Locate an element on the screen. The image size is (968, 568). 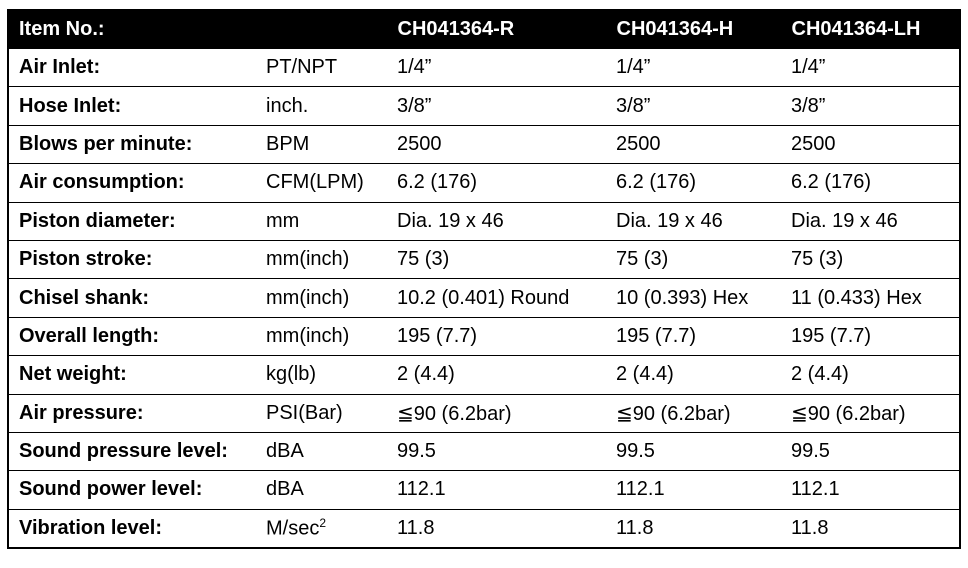
row-value-model-3: Dia. 19 x 46 is located at coordinates (871, 221).